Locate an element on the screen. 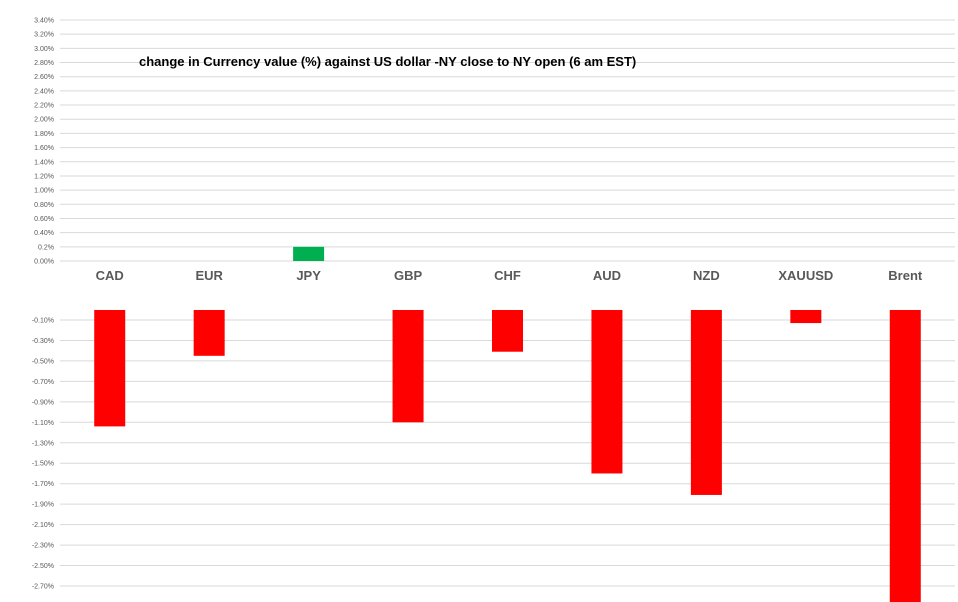 The width and height of the screenshot is (958, 602). y-tick-label: 0.40% is located at coordinates (44, 233).